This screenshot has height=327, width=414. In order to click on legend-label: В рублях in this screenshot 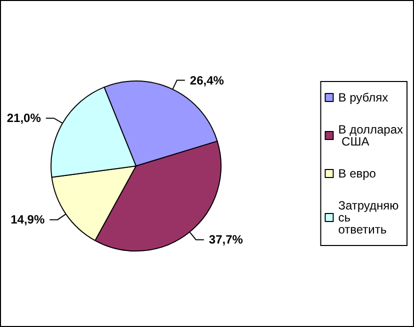, I will do `click(363, 97)`.